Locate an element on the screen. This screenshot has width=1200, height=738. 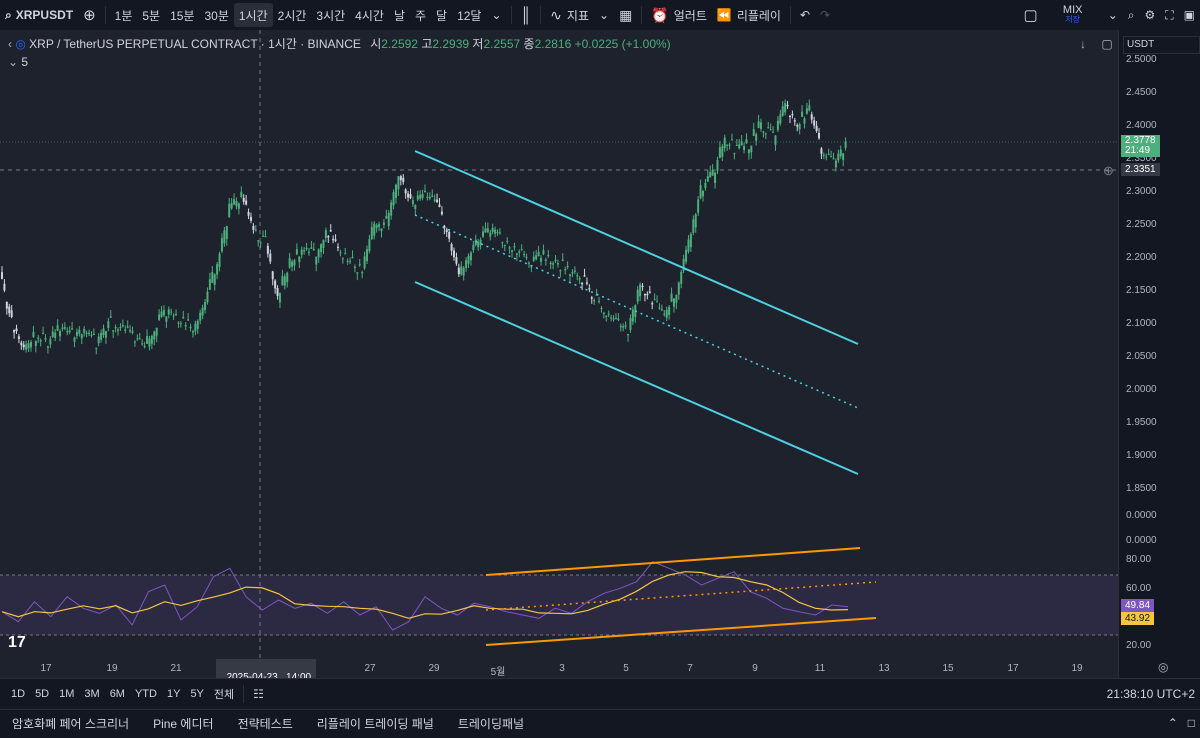
indicators-button: ∿ 지표 is located at coordinates (569, 15).